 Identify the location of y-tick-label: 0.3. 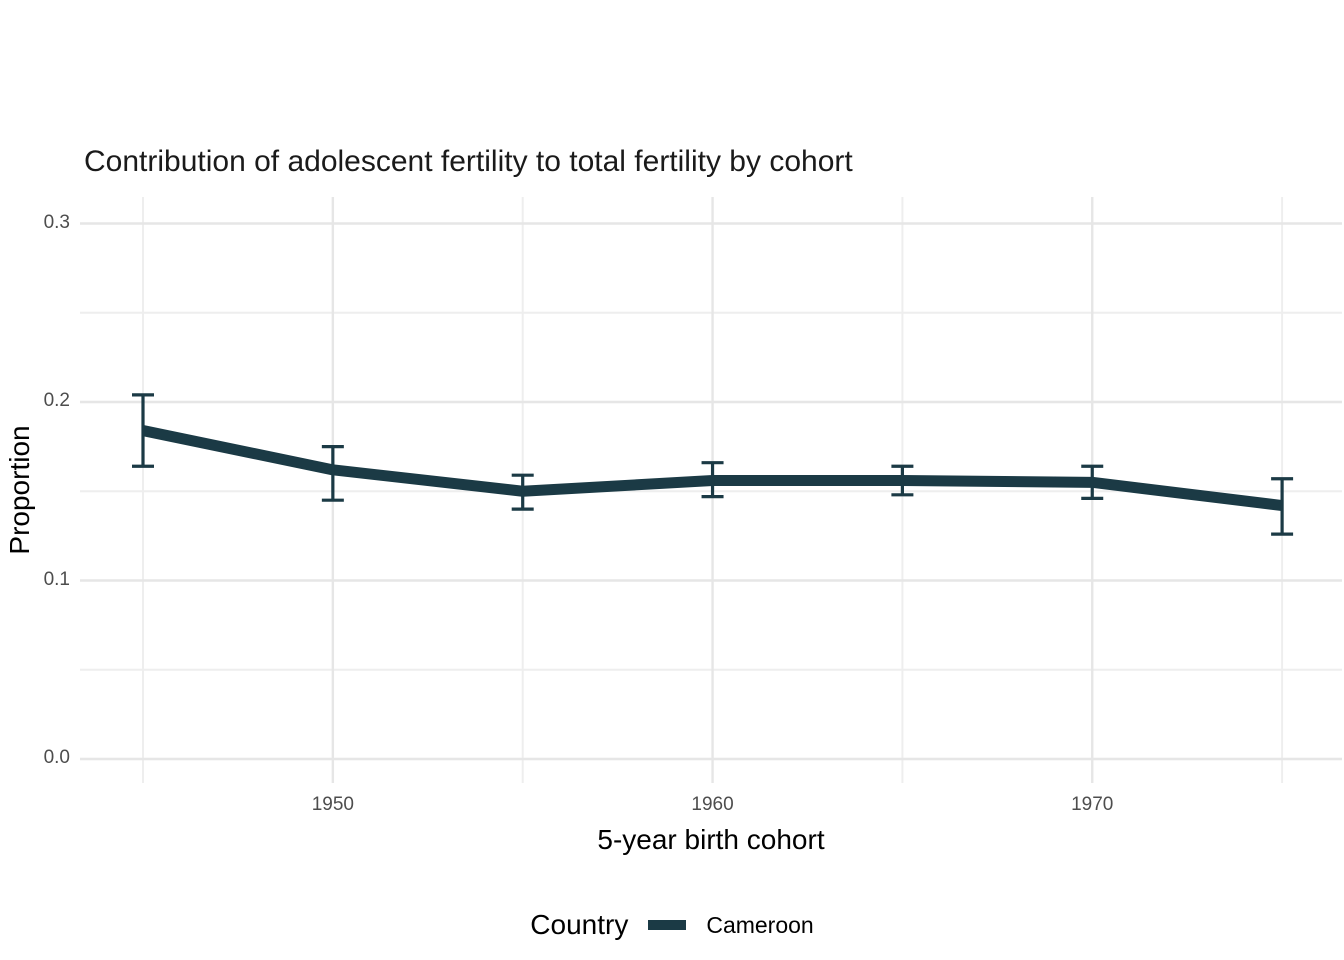
(56, 222).